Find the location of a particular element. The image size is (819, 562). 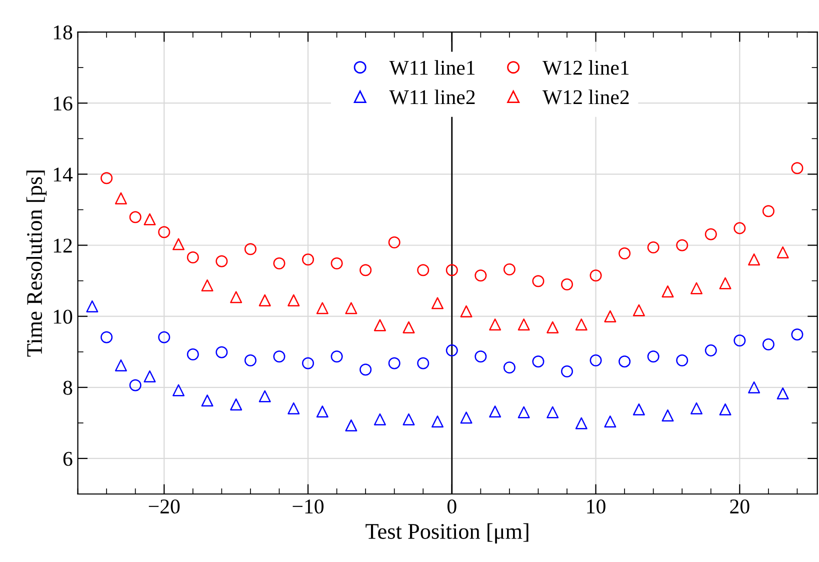

y-tick-label: 6 is located at coordinates (67, 459).